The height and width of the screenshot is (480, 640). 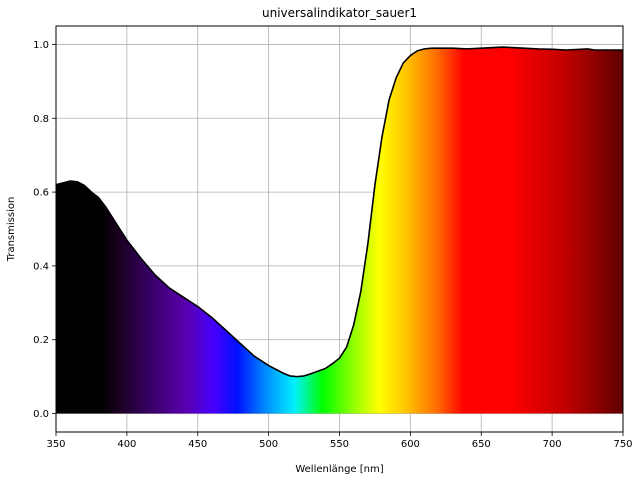 What do you see at coordinates (339, 444) in the screenshot?
I see `x-tick-label: 550` at bounding box center [339, 444].